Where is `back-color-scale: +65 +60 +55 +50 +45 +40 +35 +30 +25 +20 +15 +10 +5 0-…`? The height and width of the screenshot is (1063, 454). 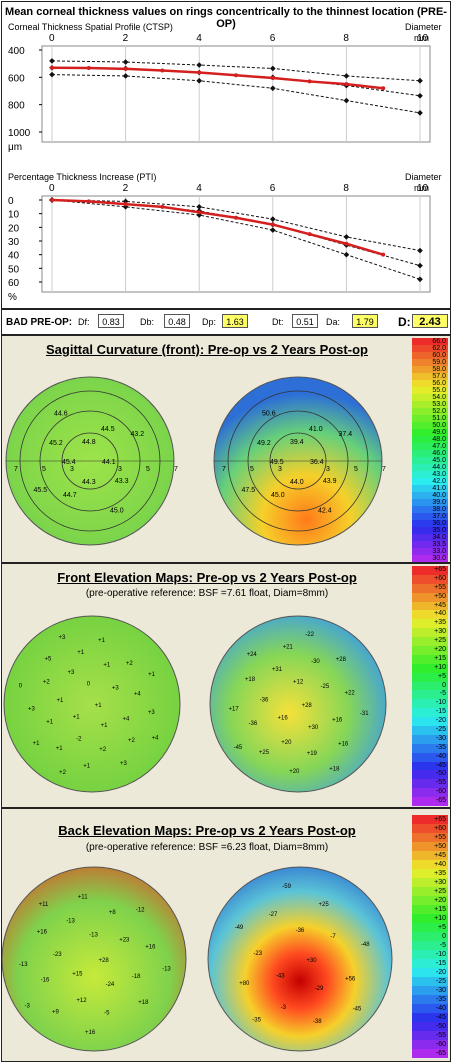
back-color-scale: +65 +60 +55 +50 +45 +40 +35 +30 +25 +20 +15 +10 +5 0-… is located at coordinates (430, 936).